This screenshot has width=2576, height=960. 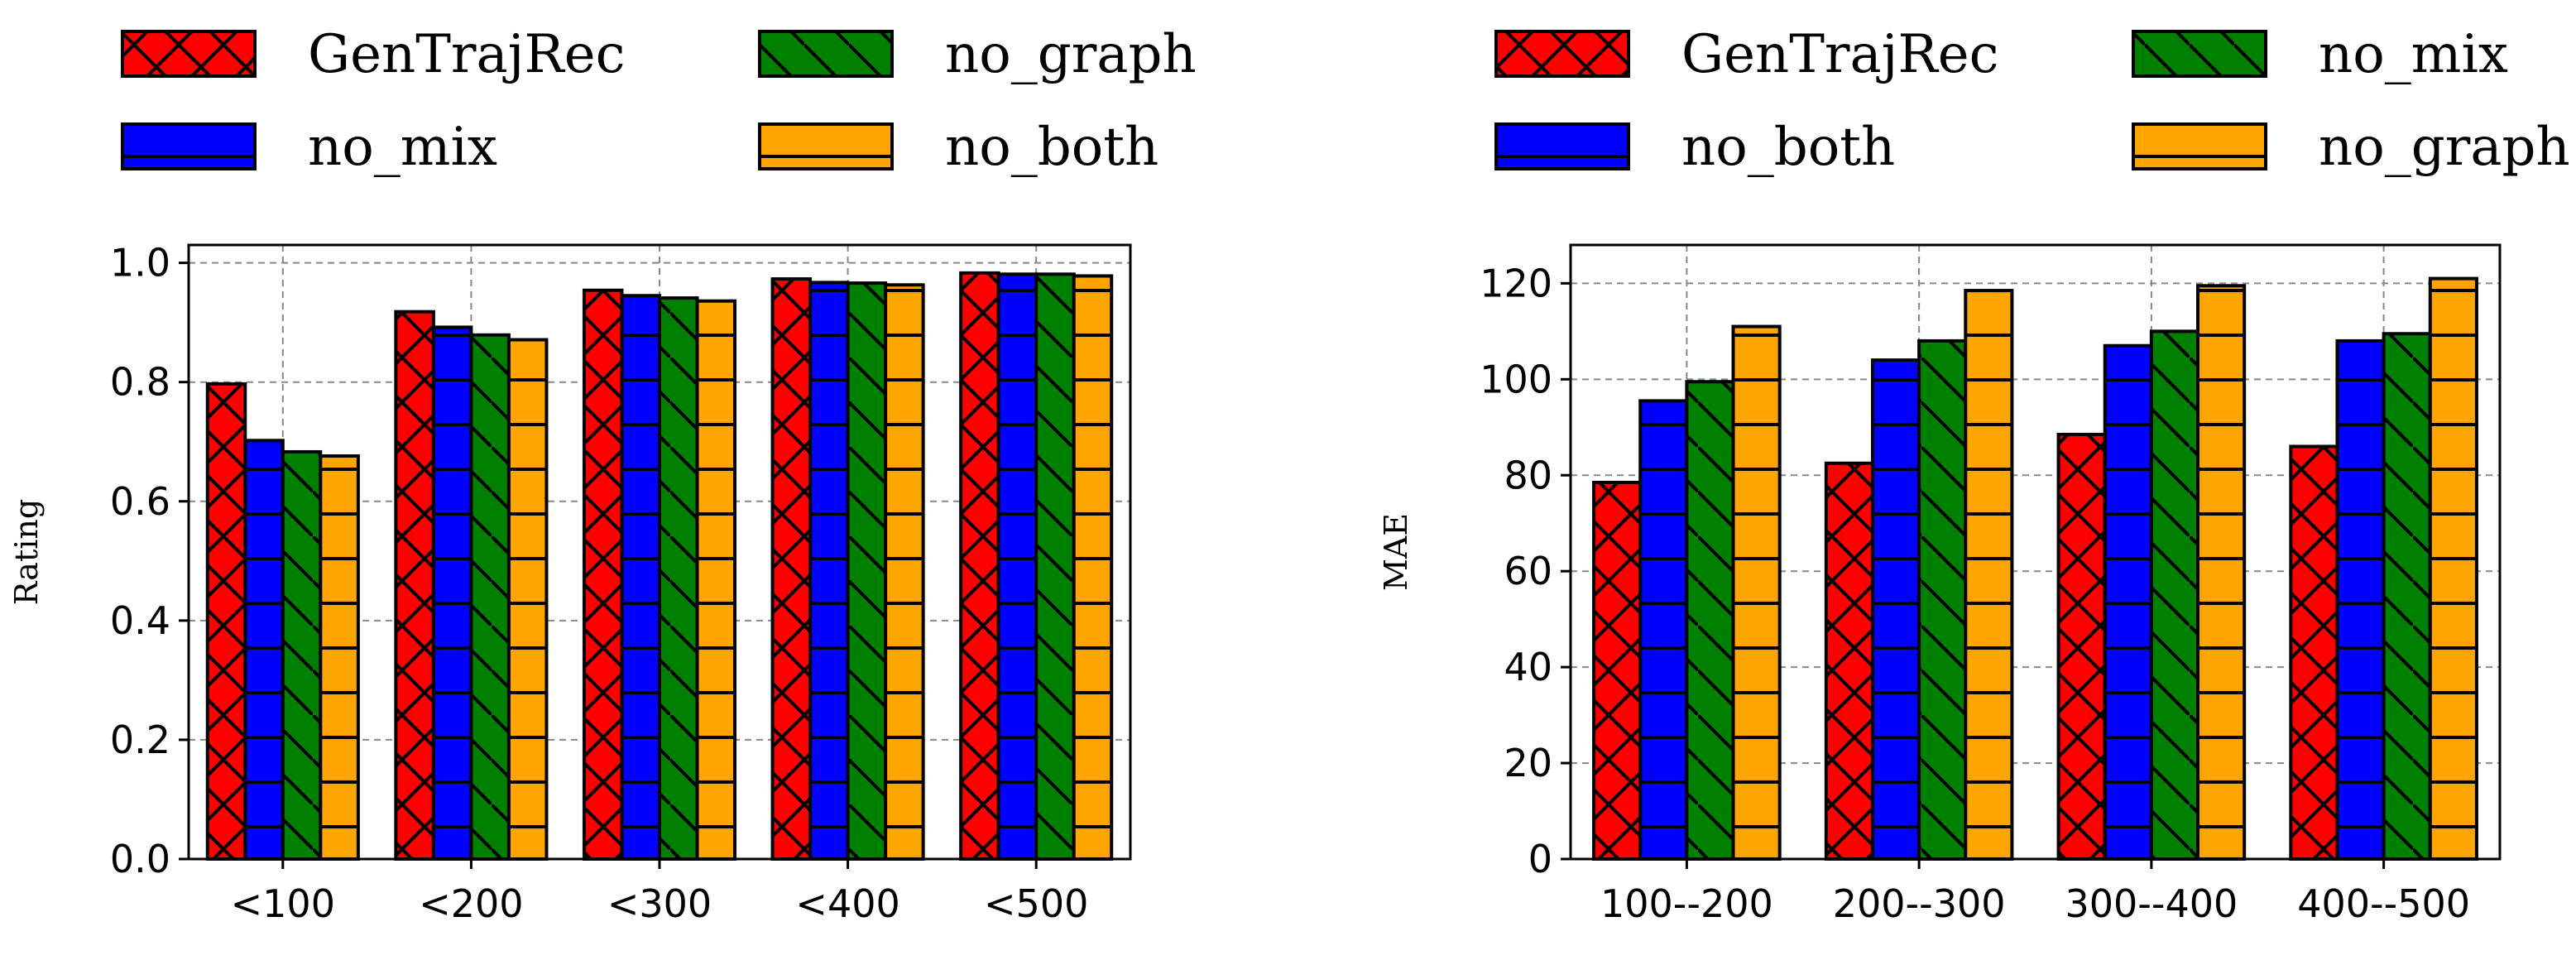 I want to click on x-tick-label: <300, so click(x=659, y=903).